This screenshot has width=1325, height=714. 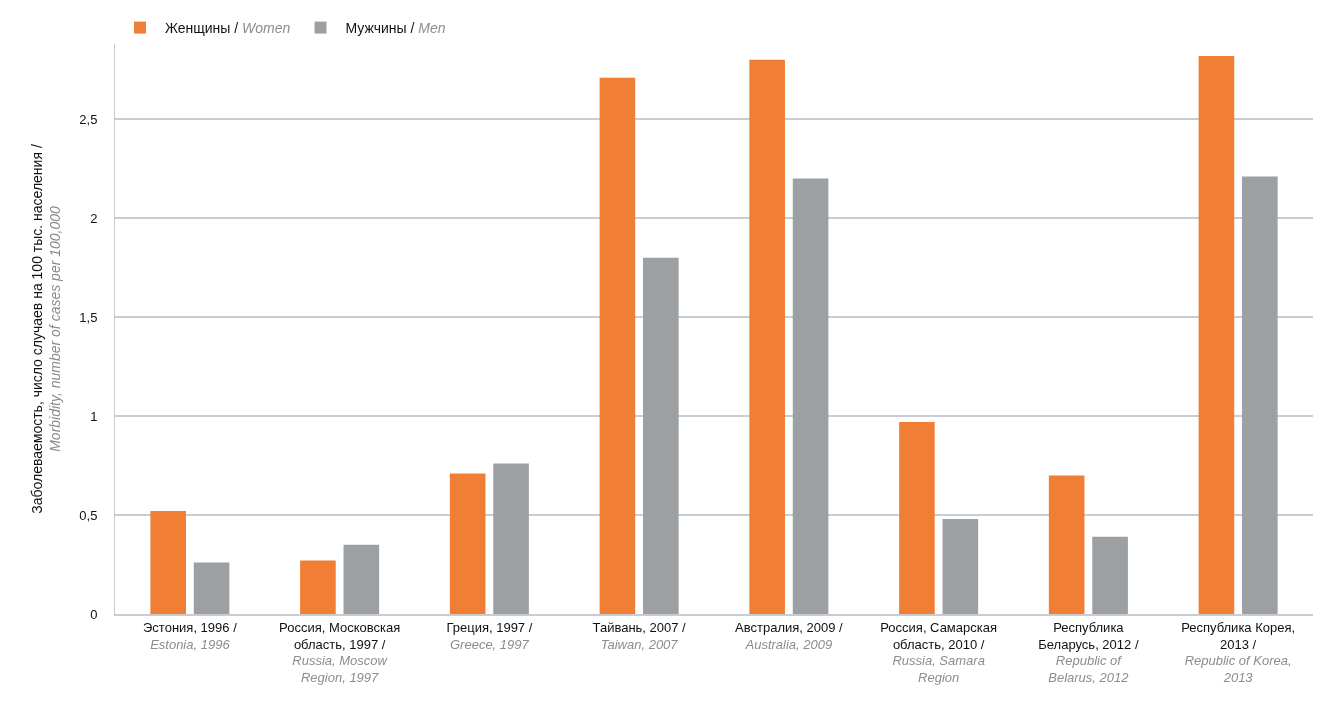 I want to click on y-tick-label: 0, so click(x=94, y=614).